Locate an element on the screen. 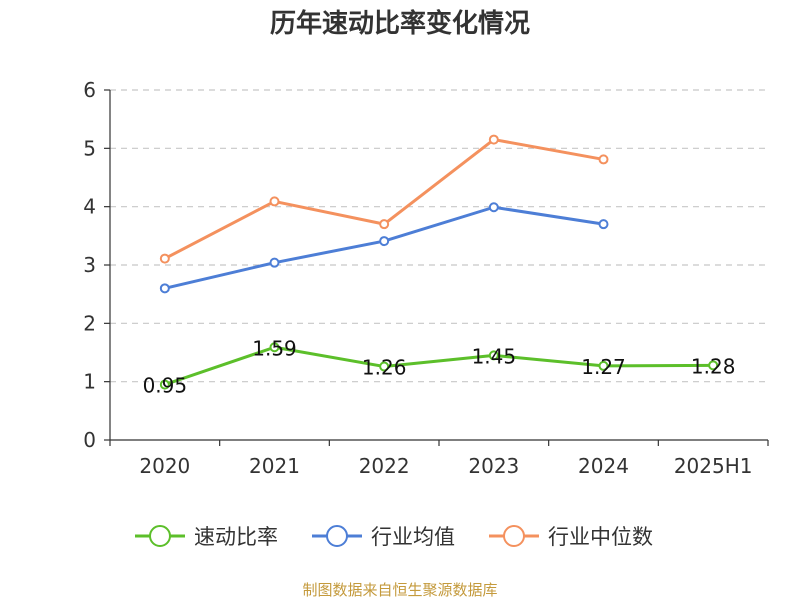  x-tick-label: 2025H1 is located at coordinates (713, 466).